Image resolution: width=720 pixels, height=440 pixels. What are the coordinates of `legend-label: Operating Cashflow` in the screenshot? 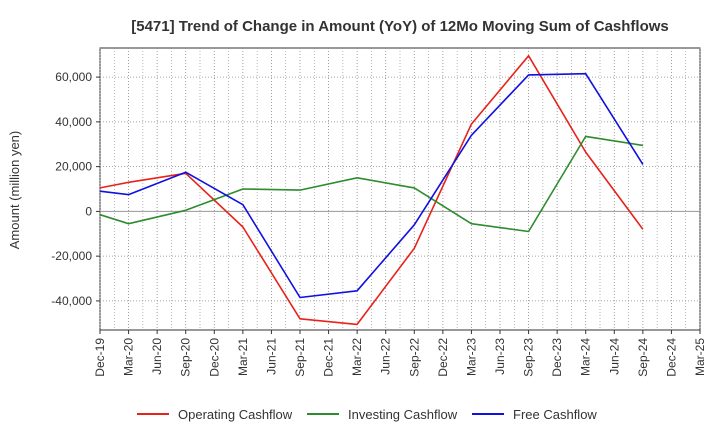 It's located at (235, 414).